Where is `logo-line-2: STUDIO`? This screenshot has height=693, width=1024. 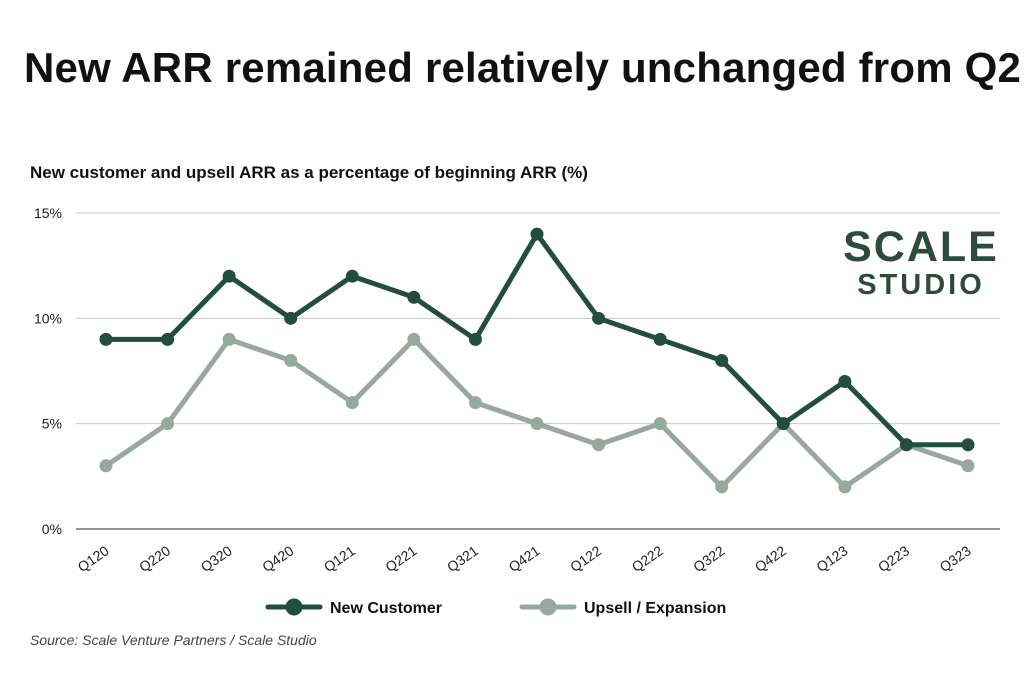
logo-line-2: STUDIO is located at coordinates (921, 285).